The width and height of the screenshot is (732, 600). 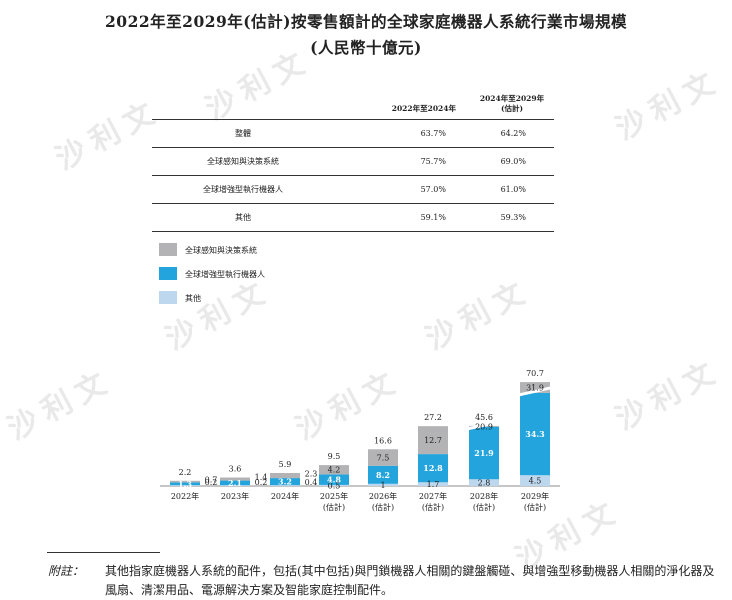 I want to click on cagr-row-value: 57.0%, so click(x=404, y=189).